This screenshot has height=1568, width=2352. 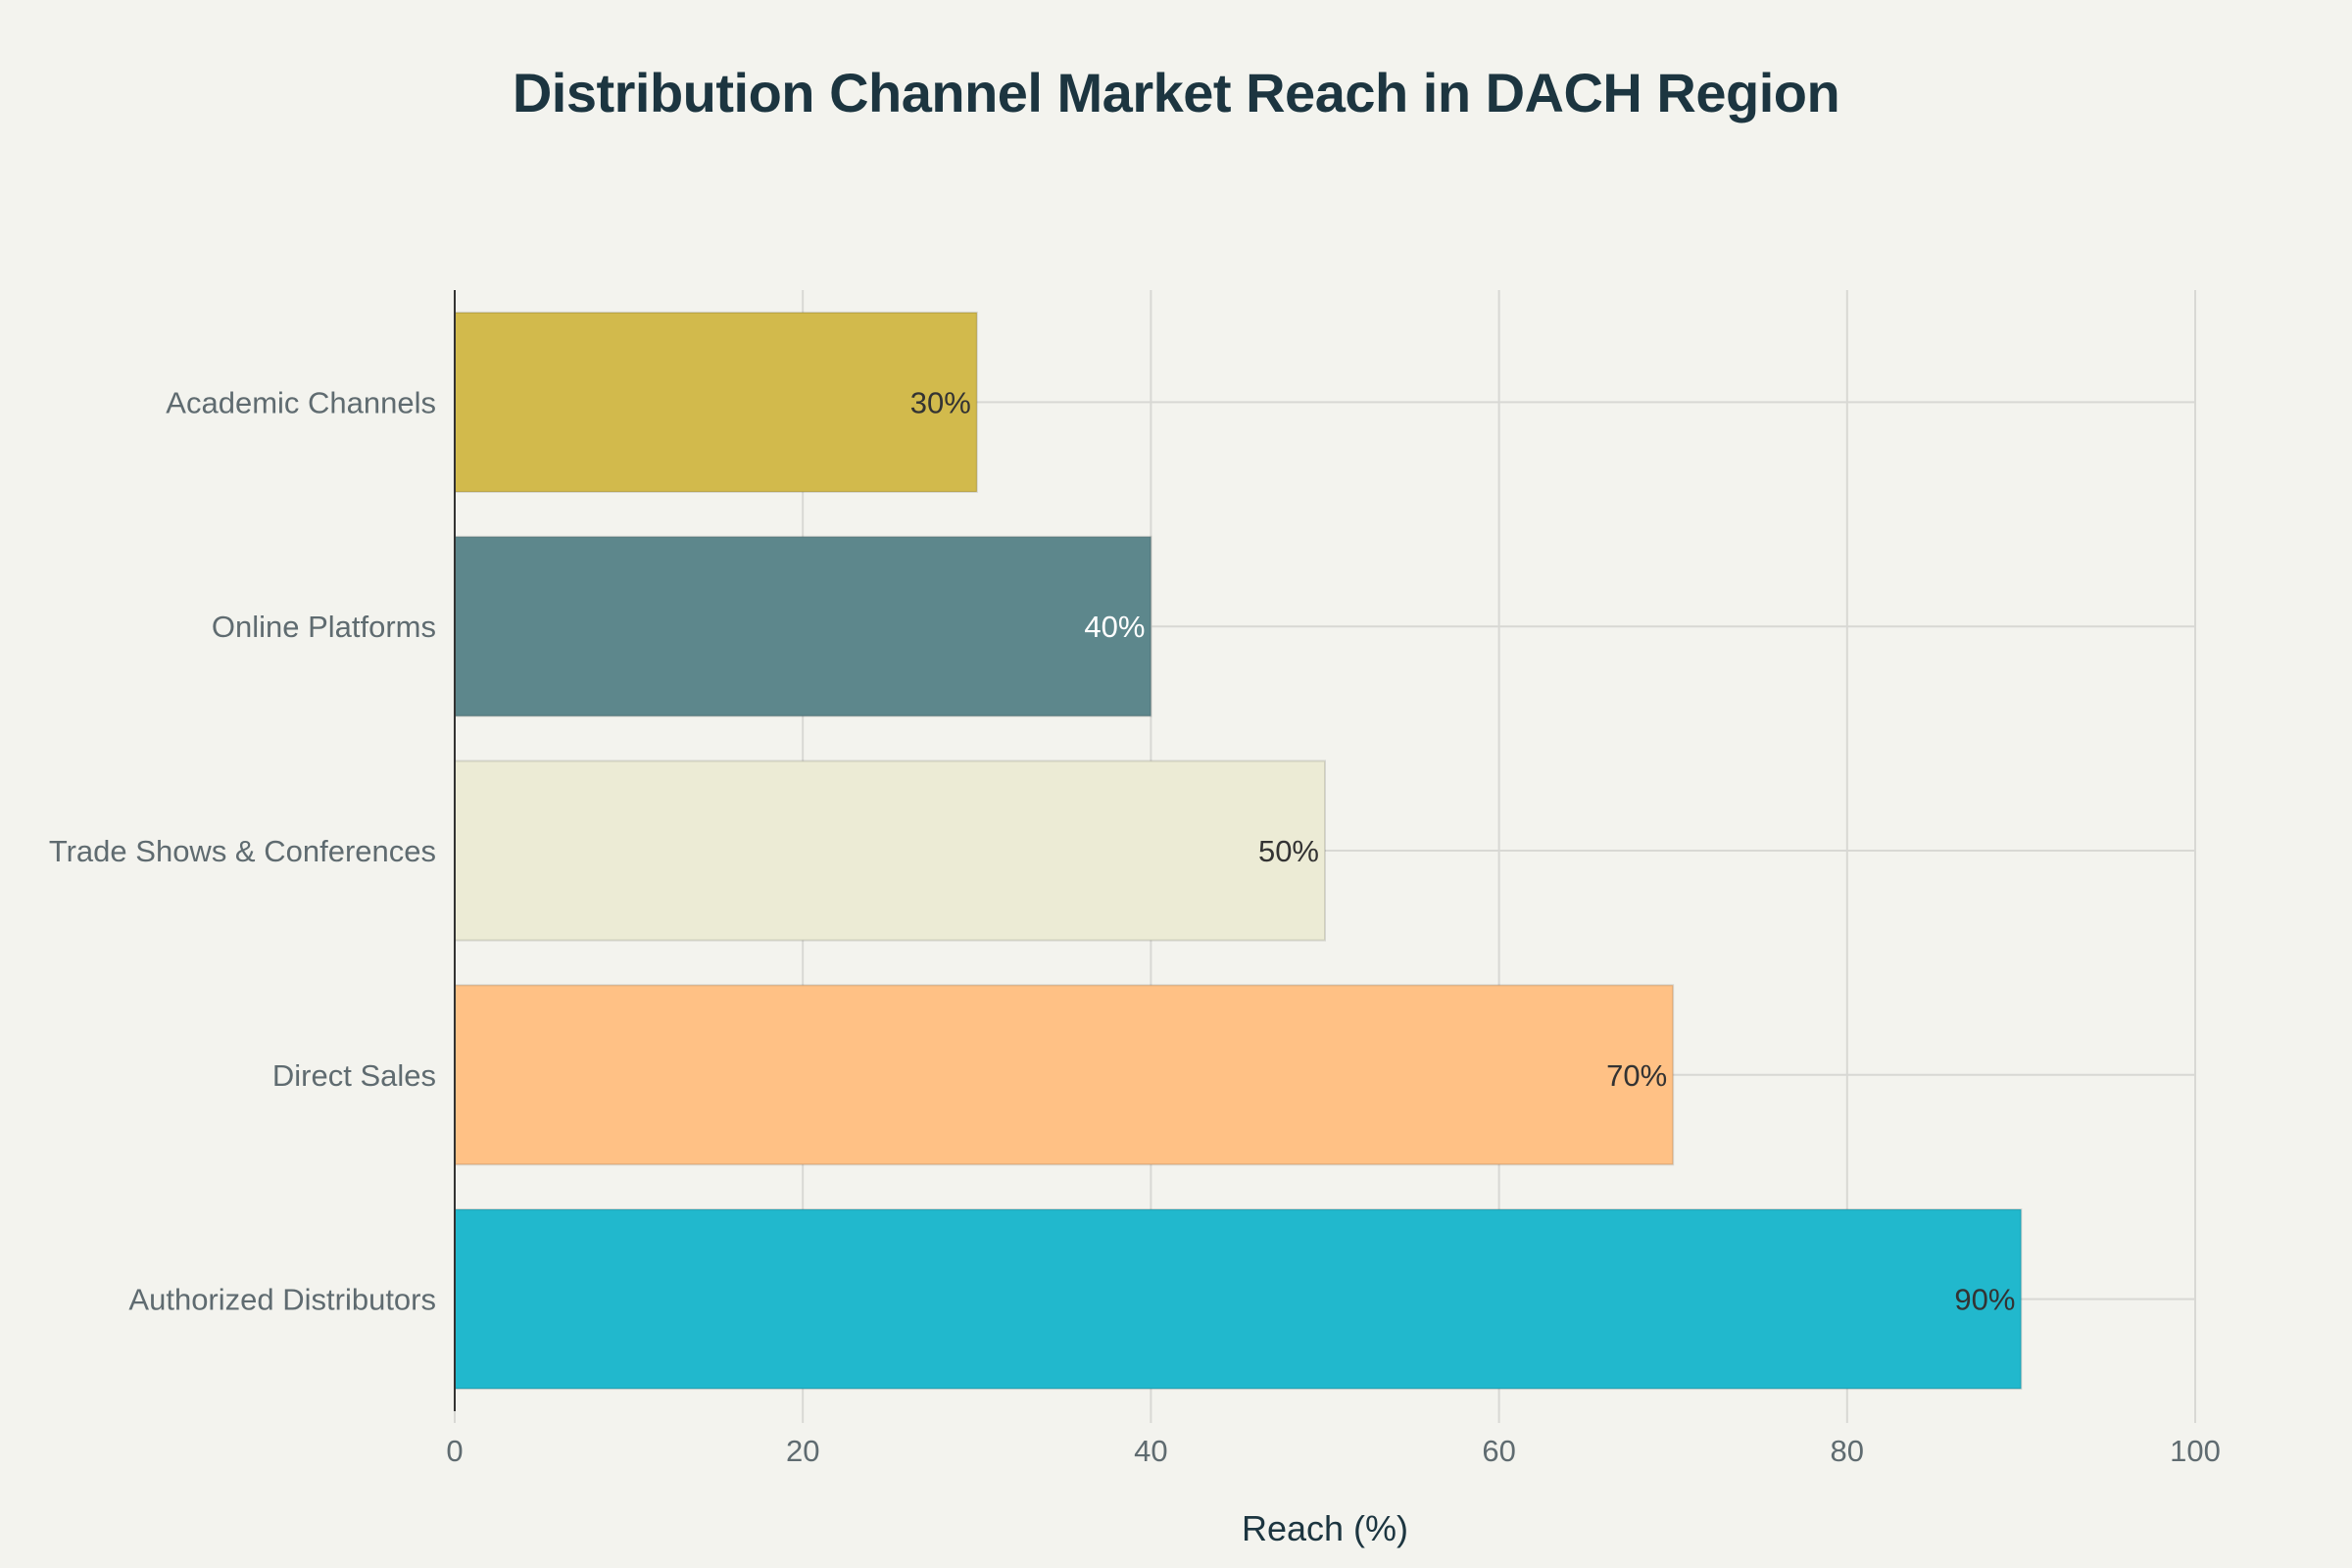 I want to click on category-label: Online Platforms, so click(x=324, y=627).